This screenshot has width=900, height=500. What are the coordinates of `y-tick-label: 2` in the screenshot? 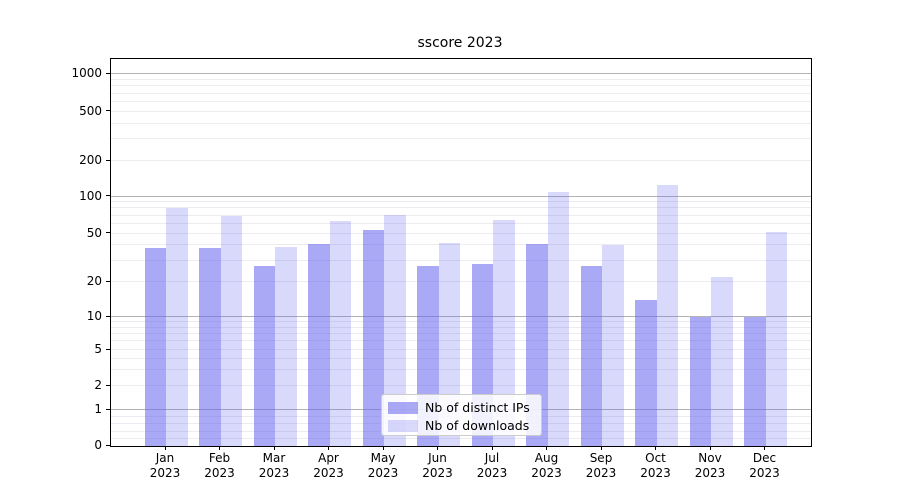 It's located at (98, 385).